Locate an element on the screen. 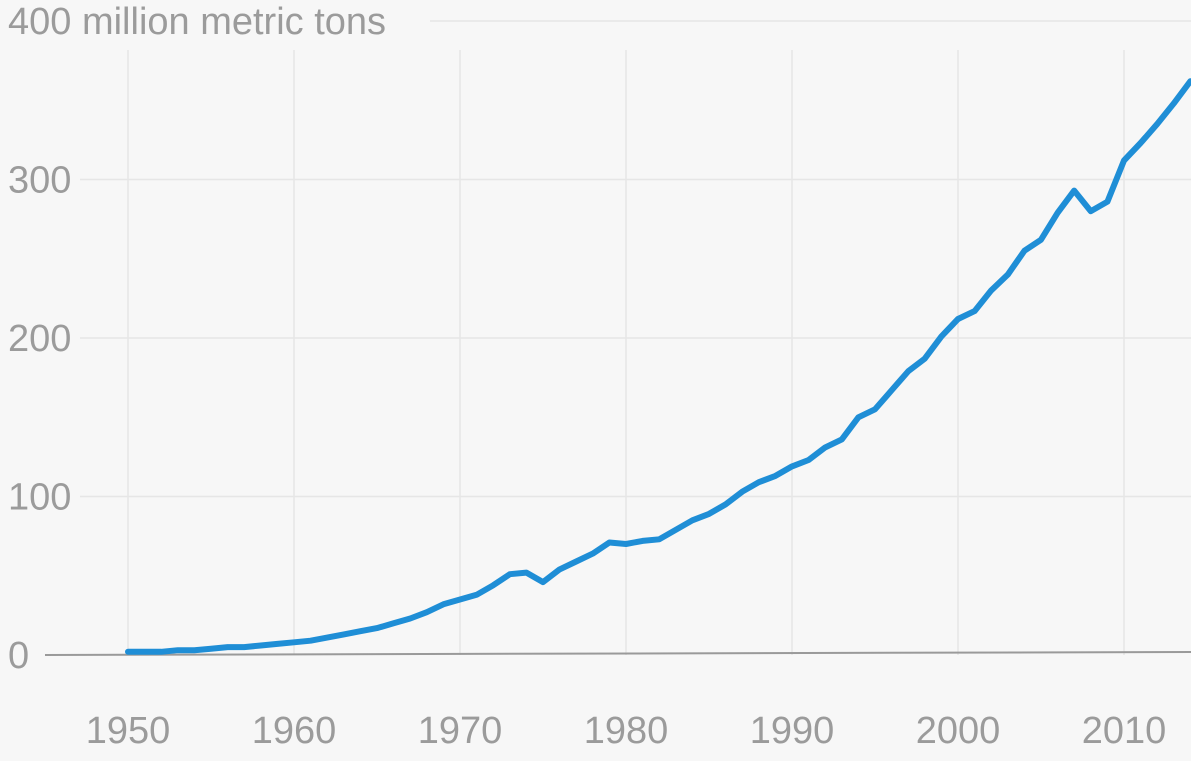  y-tick-label-300: 300 is located at coordinates (39, 181).